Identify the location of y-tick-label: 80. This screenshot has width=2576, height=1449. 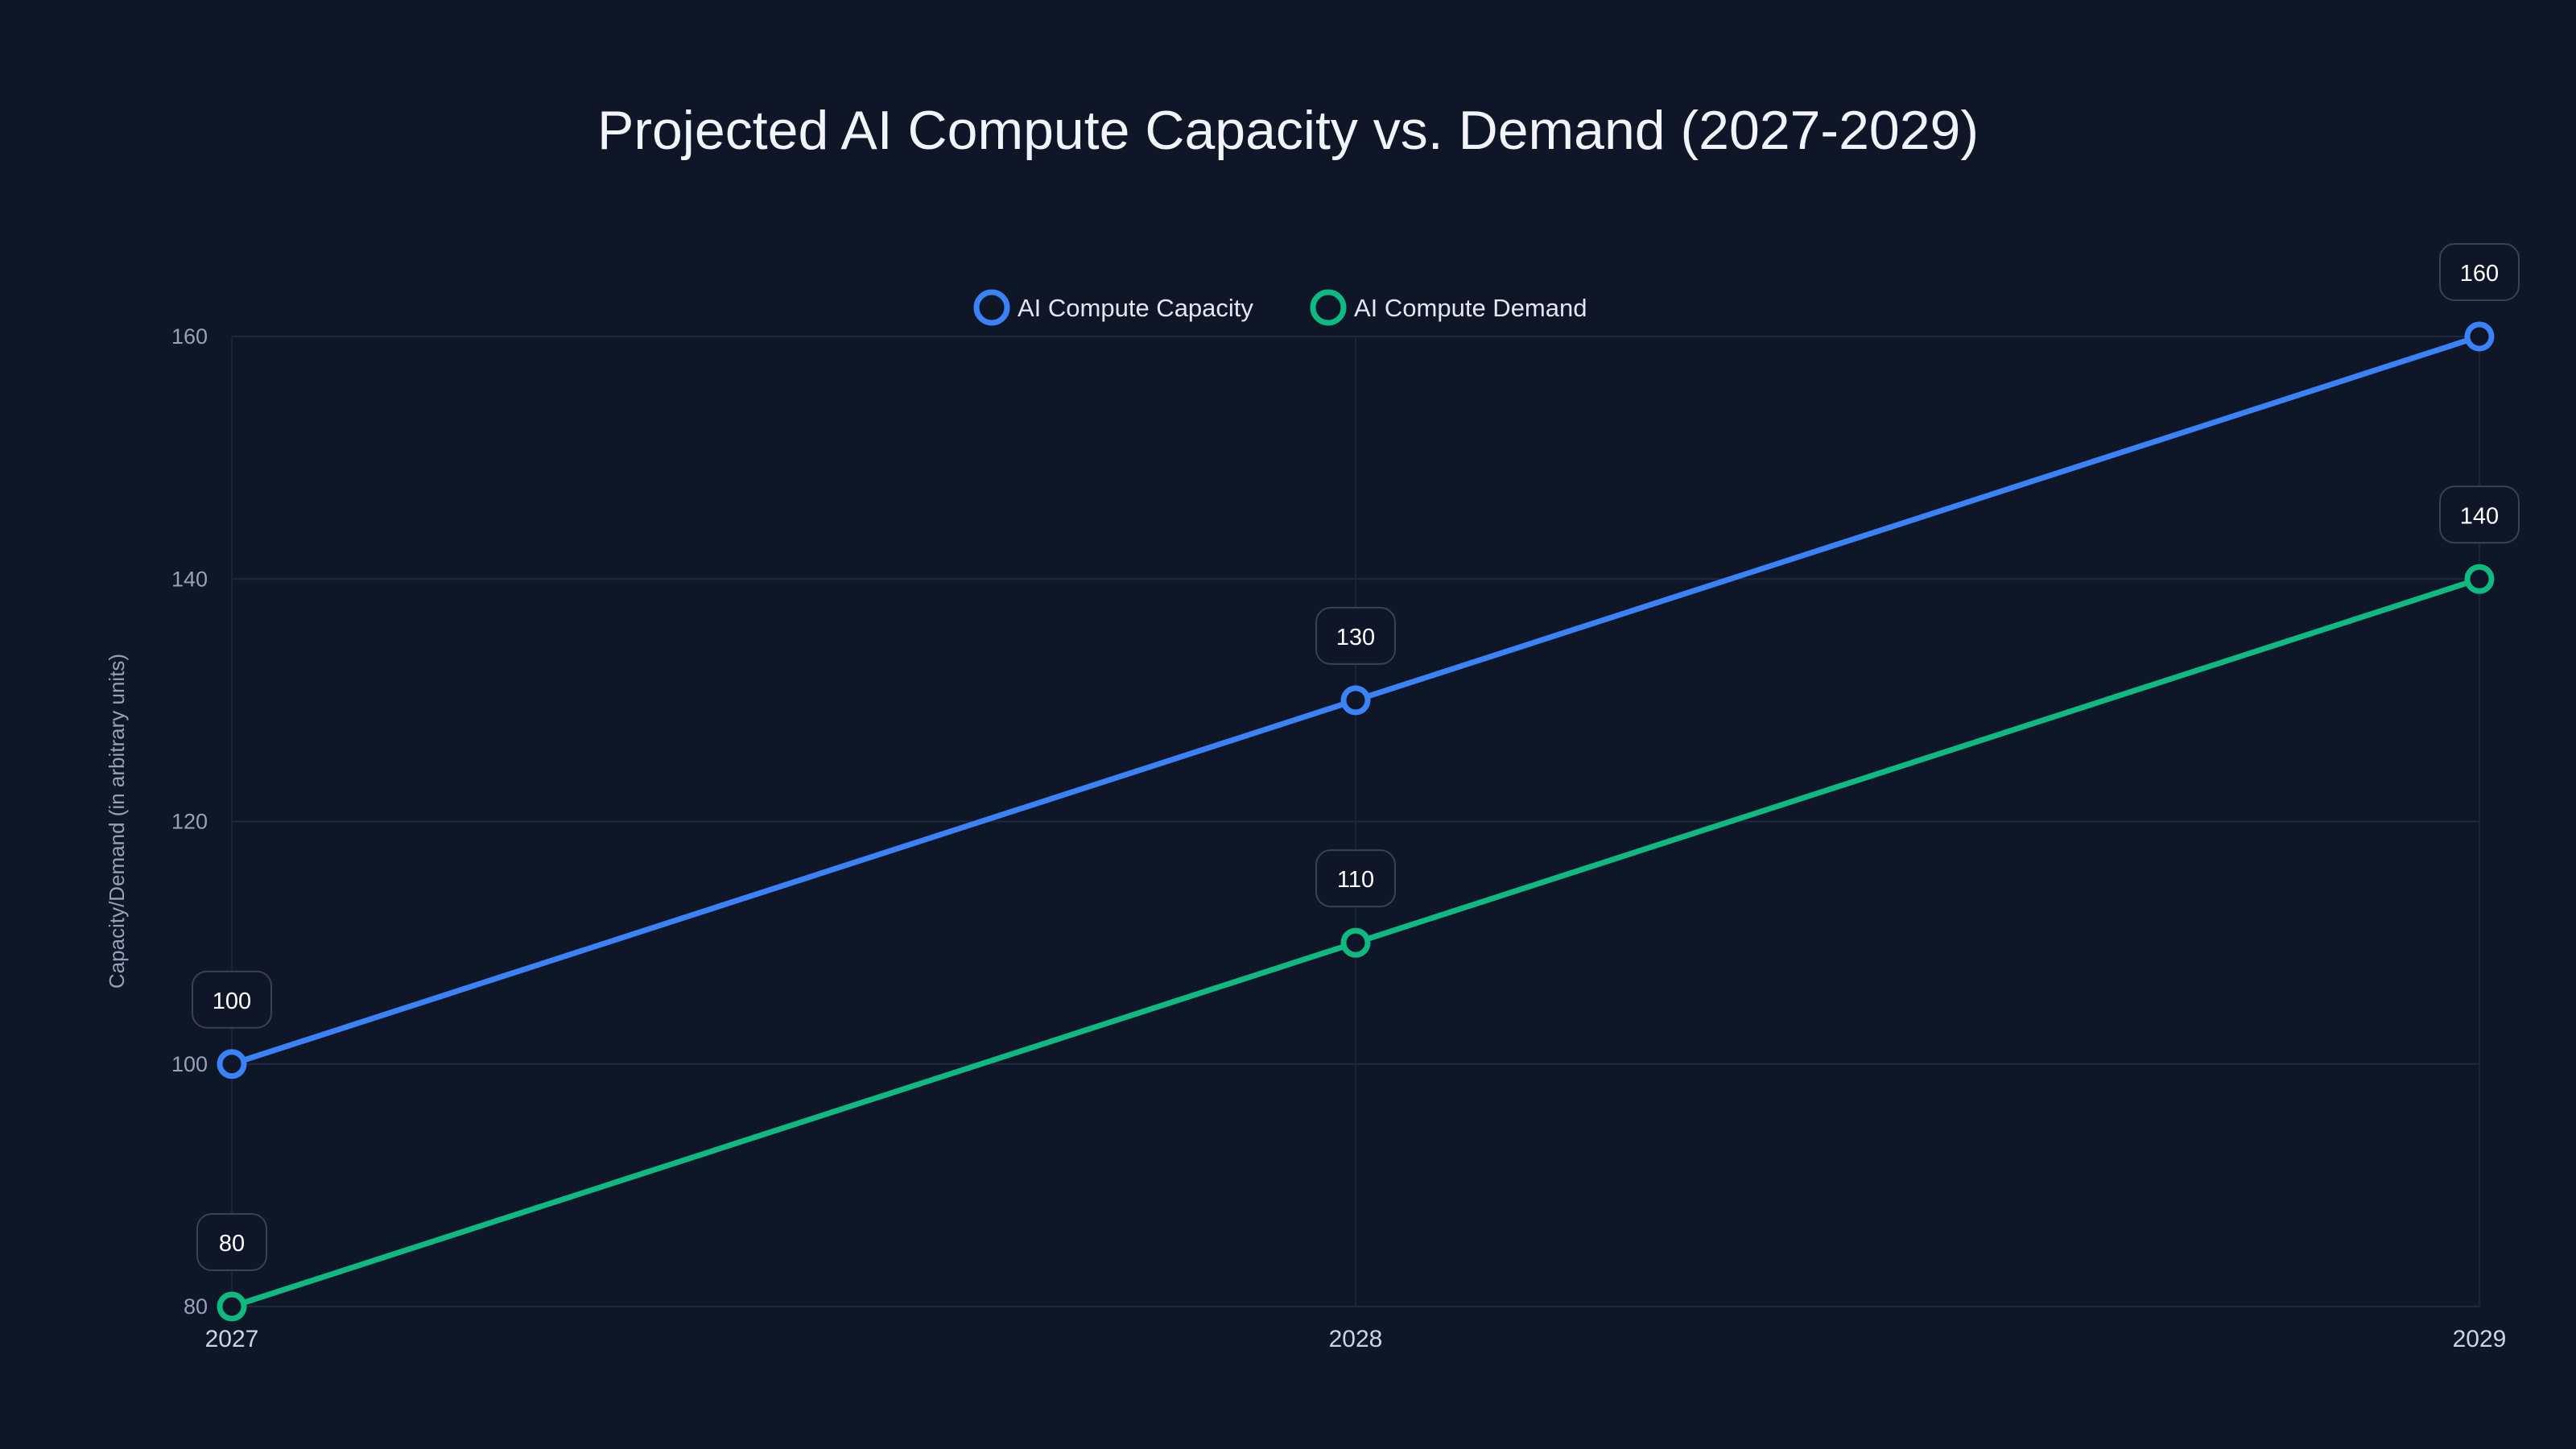
(196, 1306).